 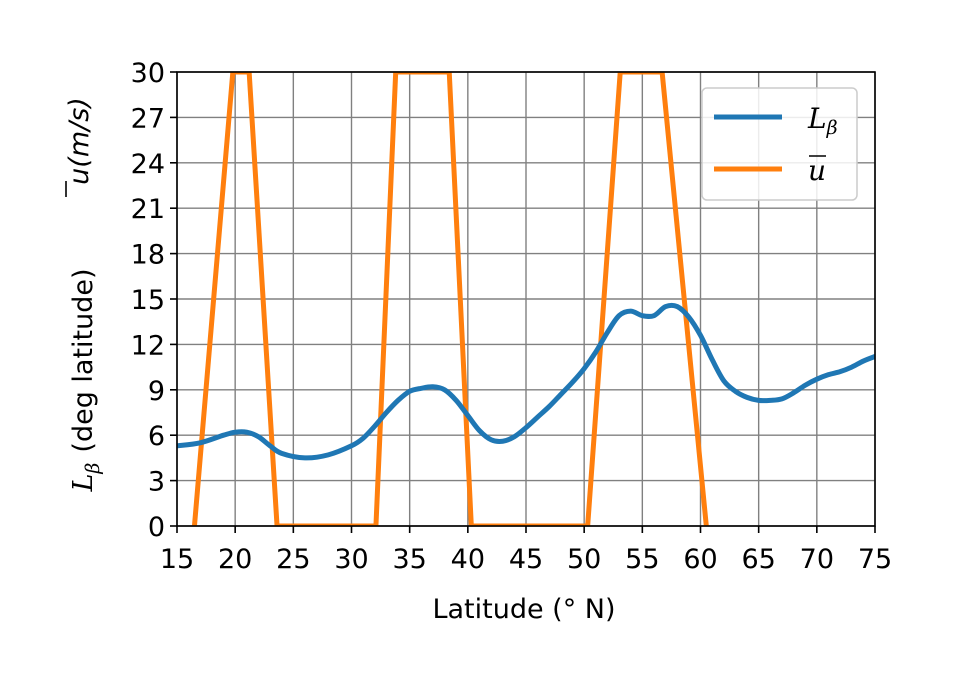 I want to click on svg-text:Lβ(deg latitude): Lβ (deg latitude), so click(x=86, y=380).